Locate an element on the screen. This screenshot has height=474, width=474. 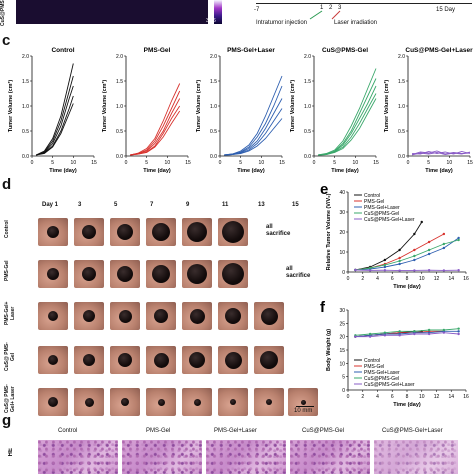
timeline-marker-2: 2 is located at coordinates (331, 8).